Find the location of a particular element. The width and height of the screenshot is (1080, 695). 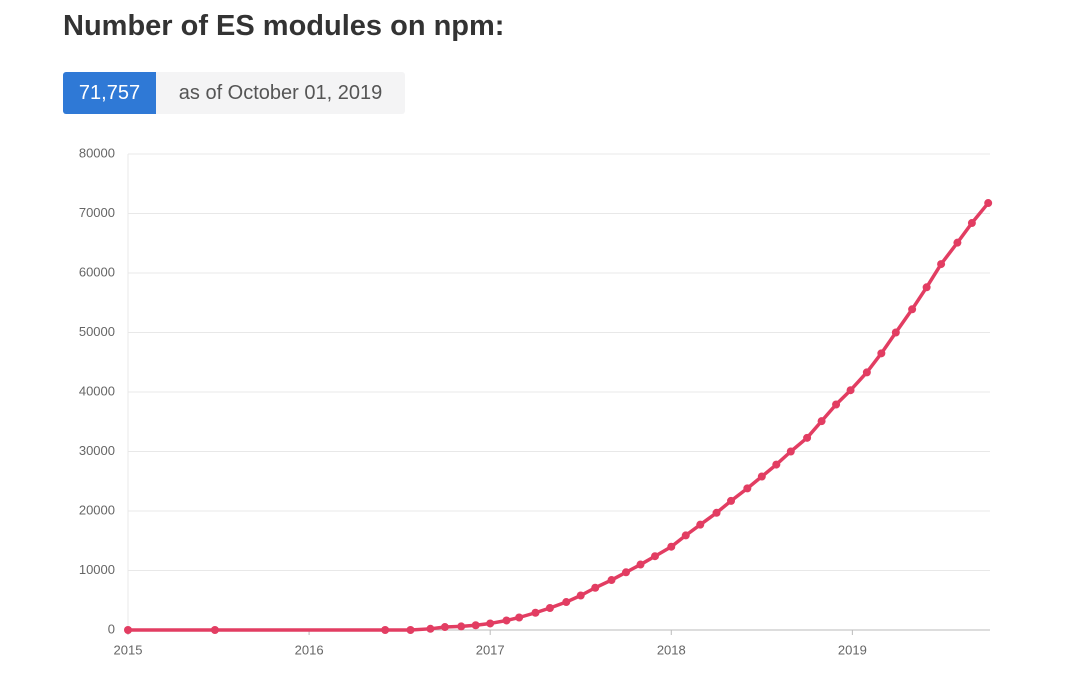

as-of-label: as of October 01, 2019 is located at coordinates (280, 93).